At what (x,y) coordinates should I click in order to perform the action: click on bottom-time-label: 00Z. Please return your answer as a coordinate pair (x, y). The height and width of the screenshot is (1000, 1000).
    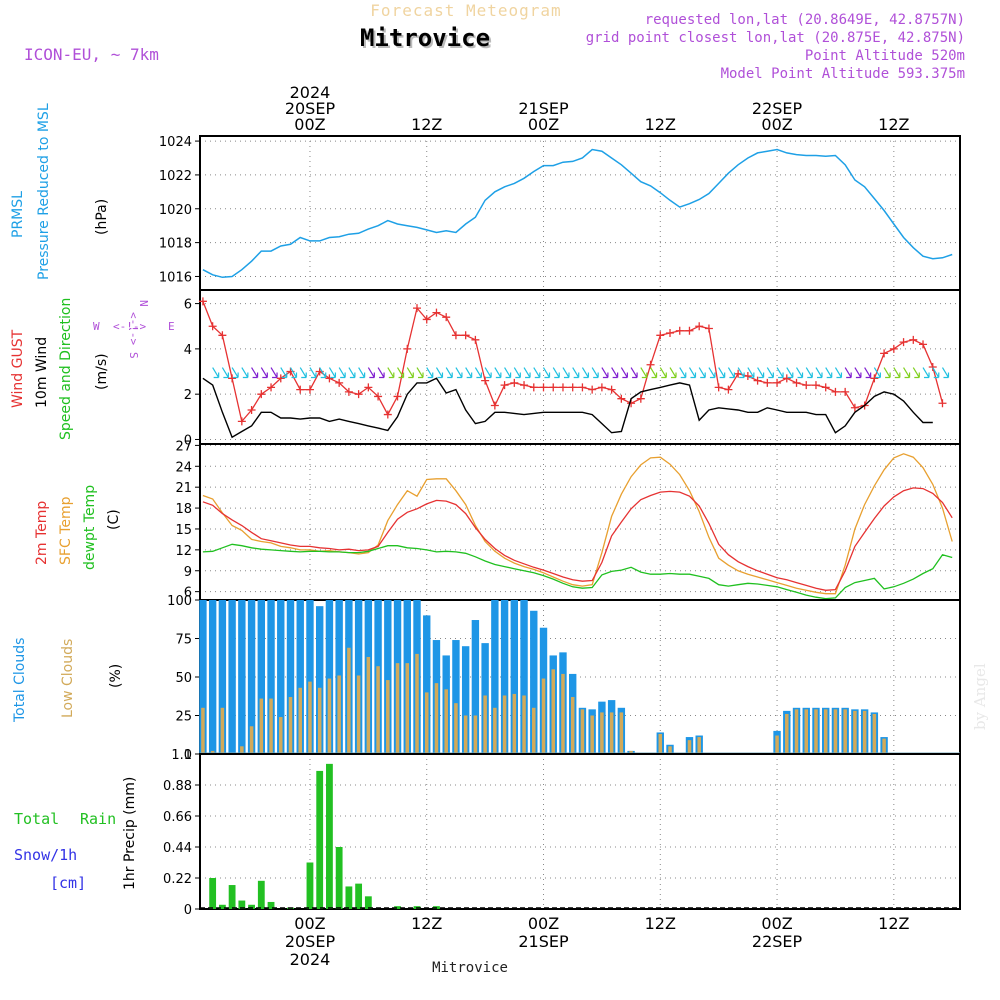
    Looking at the image, I should click on (776, 923).